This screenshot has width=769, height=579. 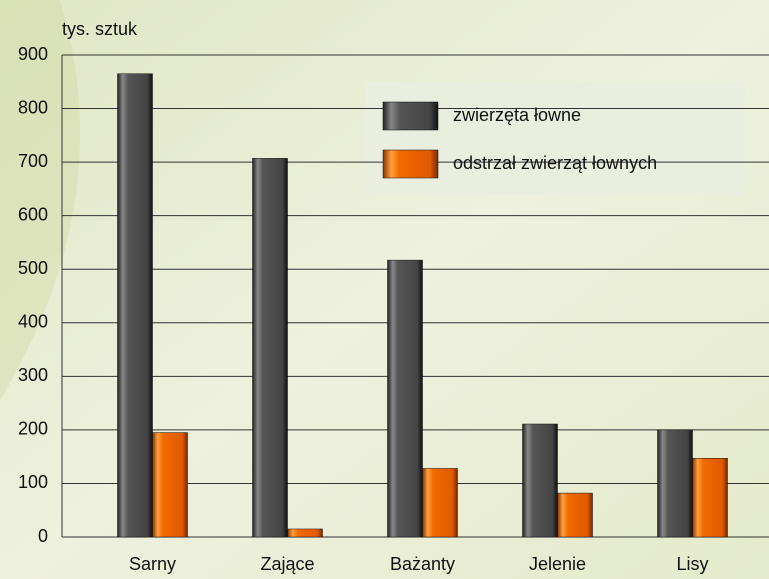 What do you see at coordinates (33, 322) in the screenshot?
I see `y-tick-label: 400` at bounding box center [33, 322].